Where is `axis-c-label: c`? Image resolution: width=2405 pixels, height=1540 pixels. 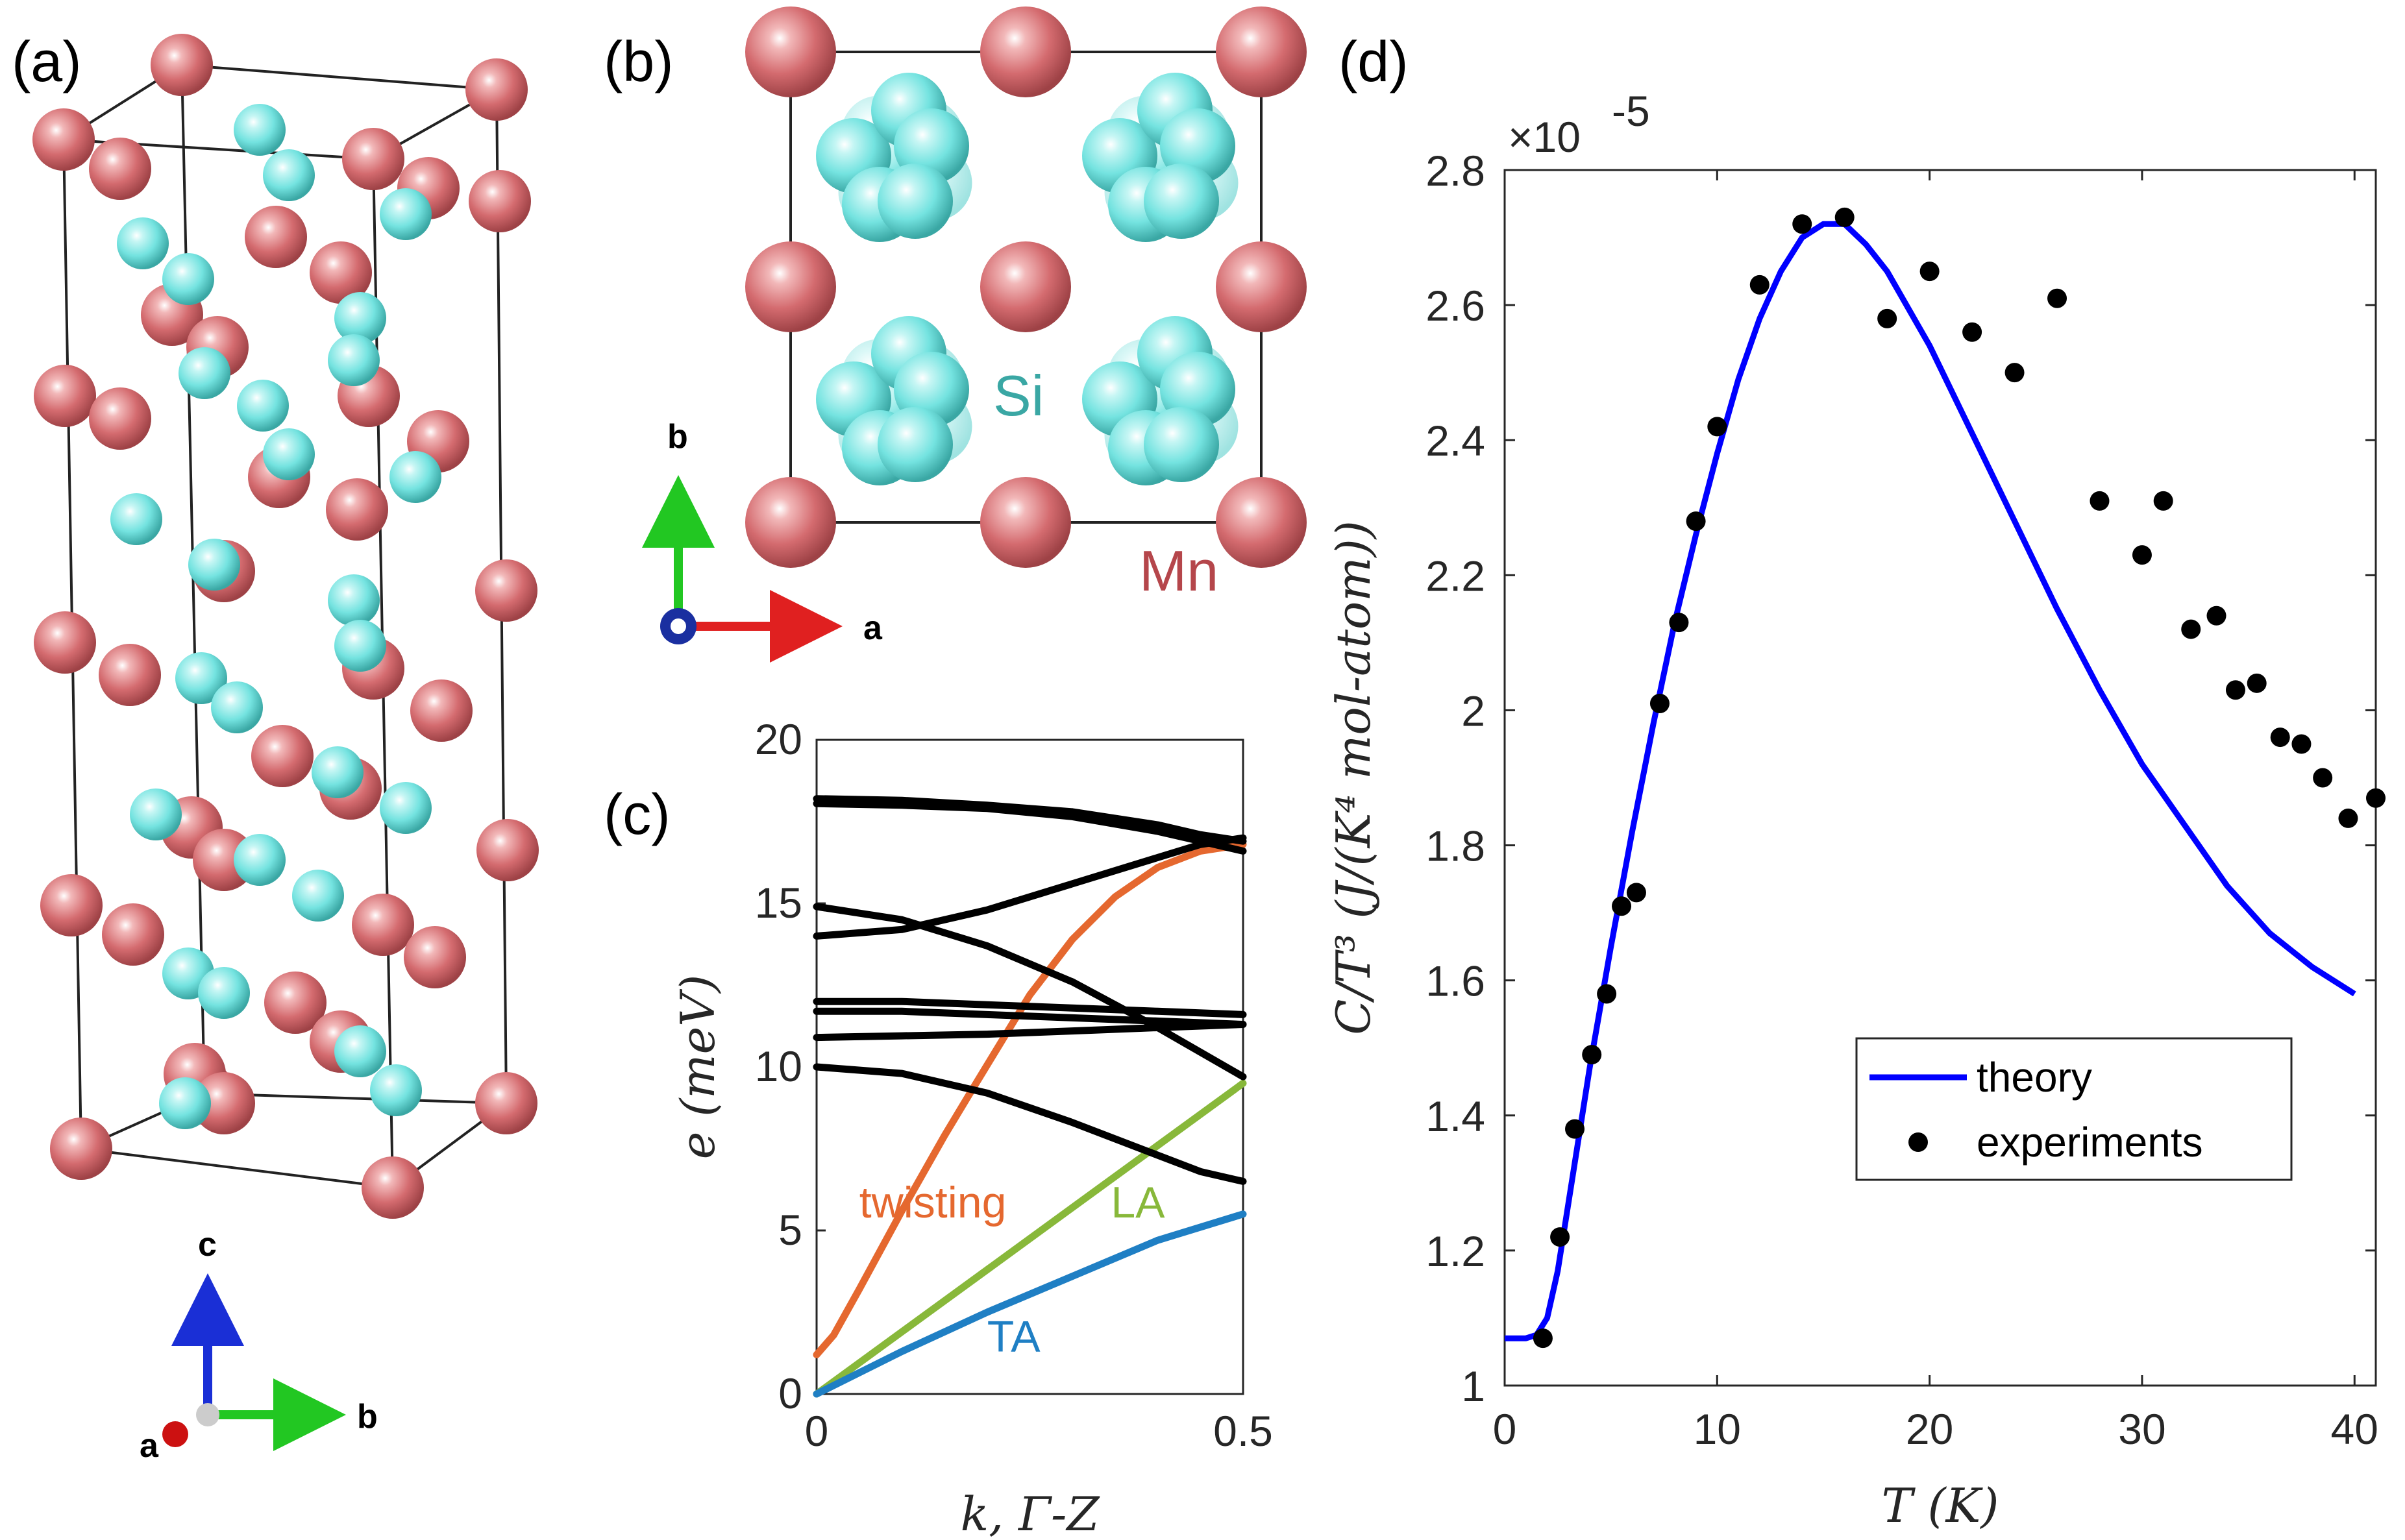 axis-c-label: c is located at coordinates (208, 1245).